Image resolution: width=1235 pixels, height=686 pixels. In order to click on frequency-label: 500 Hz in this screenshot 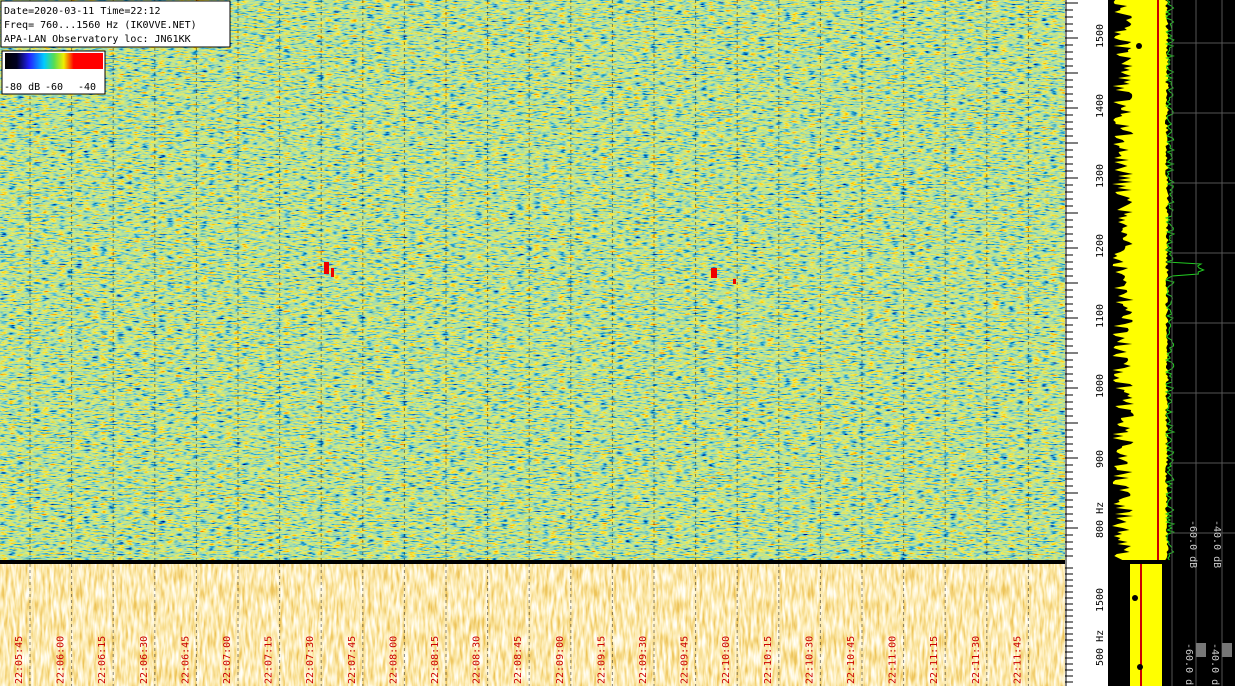, I will do `click(1100, 648)`.